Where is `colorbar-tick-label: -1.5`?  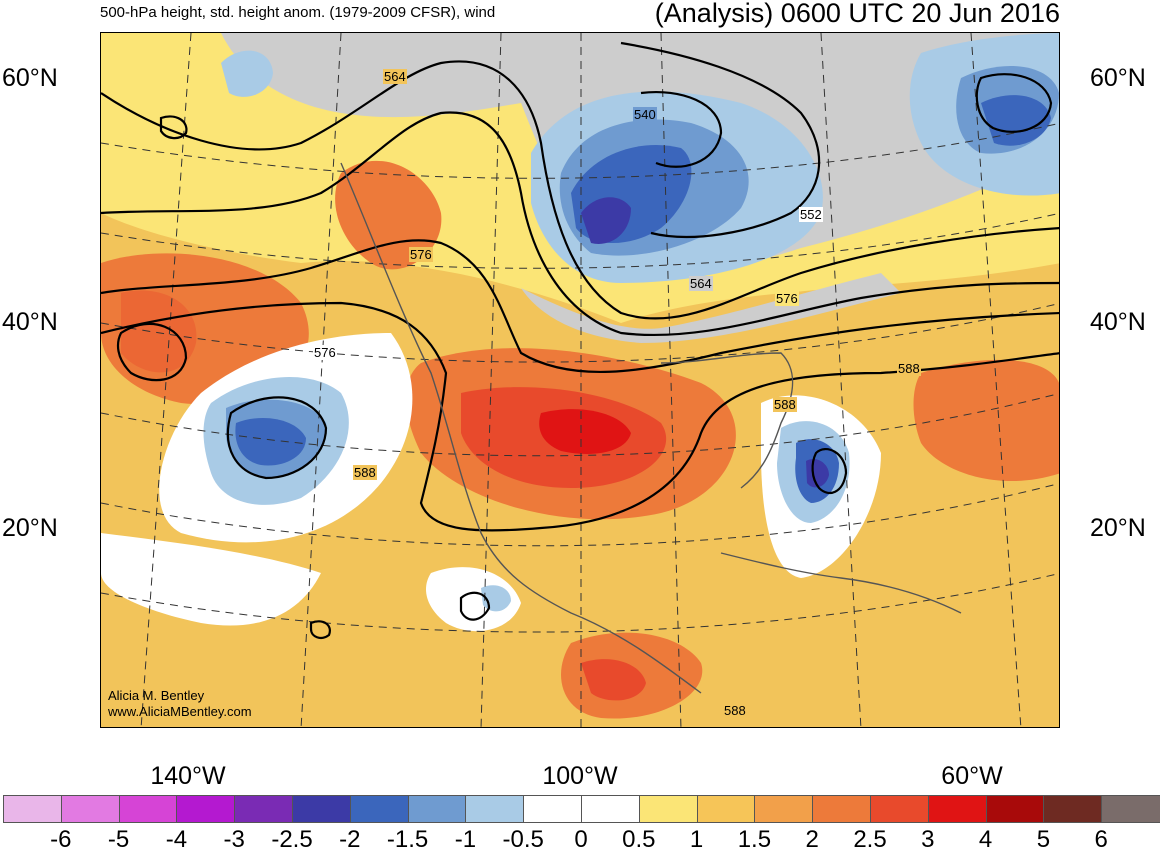
colorbar-tick-label: -1.5 is located at coordinates (407, 839).